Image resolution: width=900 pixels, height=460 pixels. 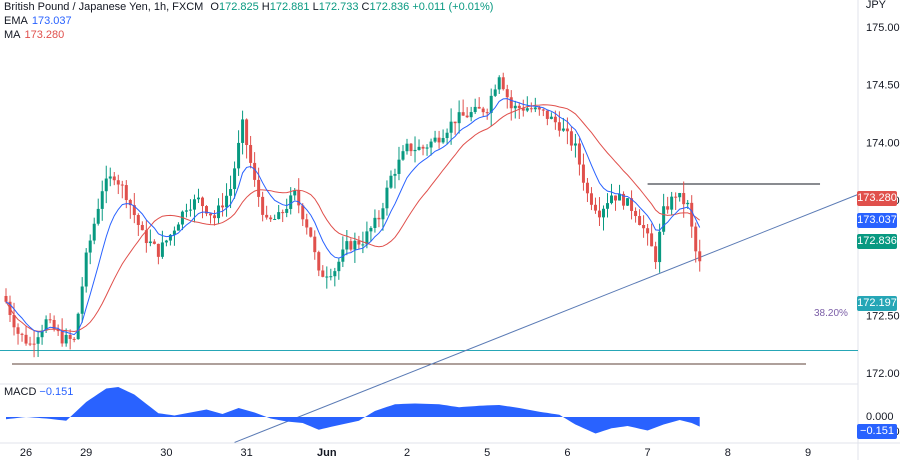 What do you see at coordinates (38, 392) in the screenshot?
I see `macd-legend: MACD −0.151` at bounding box center [38, 392].